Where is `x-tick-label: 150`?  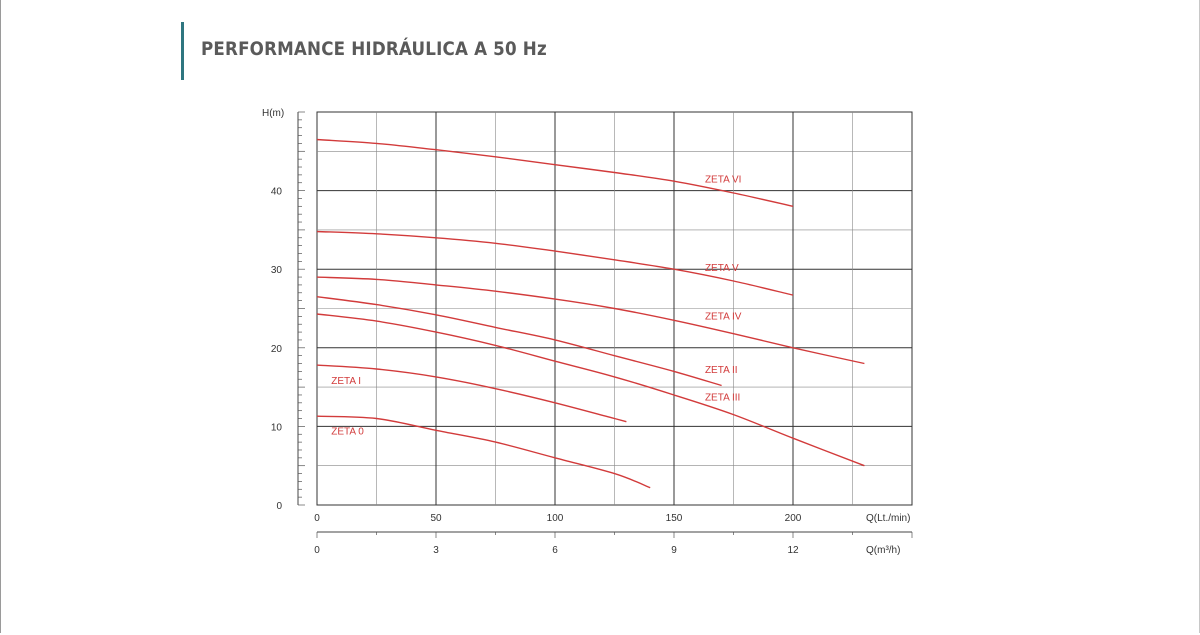
x-tick-label: 150 is located at coordinates (674, 518).